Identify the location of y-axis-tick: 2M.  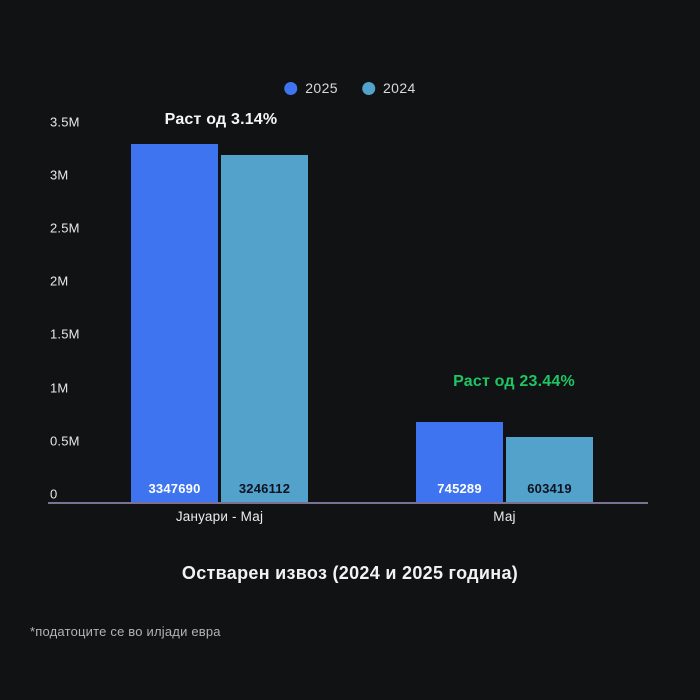
(59, 281).